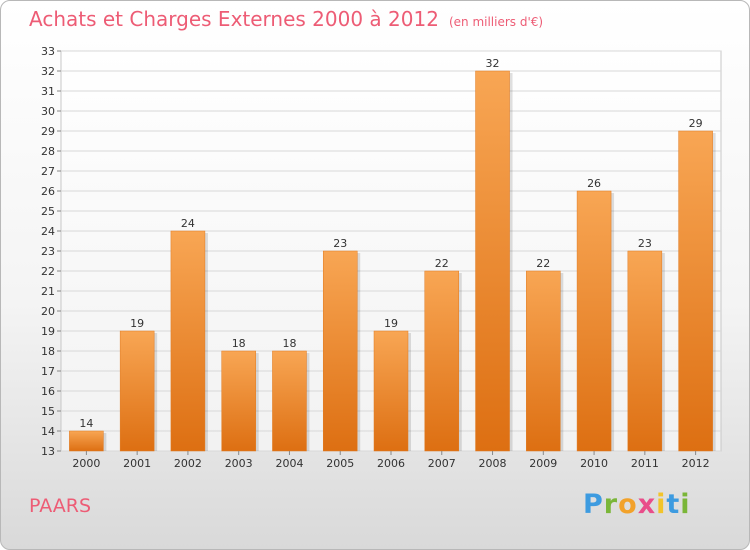 This screenshot has height=550, width=750. Describe the element at coordinates (48, 171) in the screenshot. I see `y-tick-label: 27` at that location.